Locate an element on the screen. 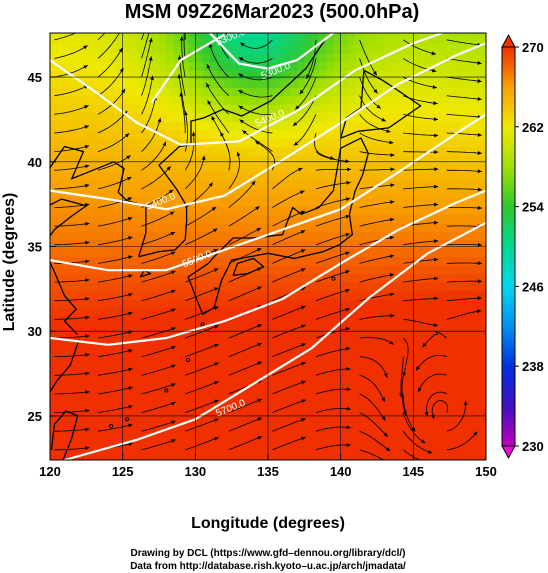 The height and width of the screenshot is (573, 548). x-tick-label: 145 is located at coordinates (413, 471).